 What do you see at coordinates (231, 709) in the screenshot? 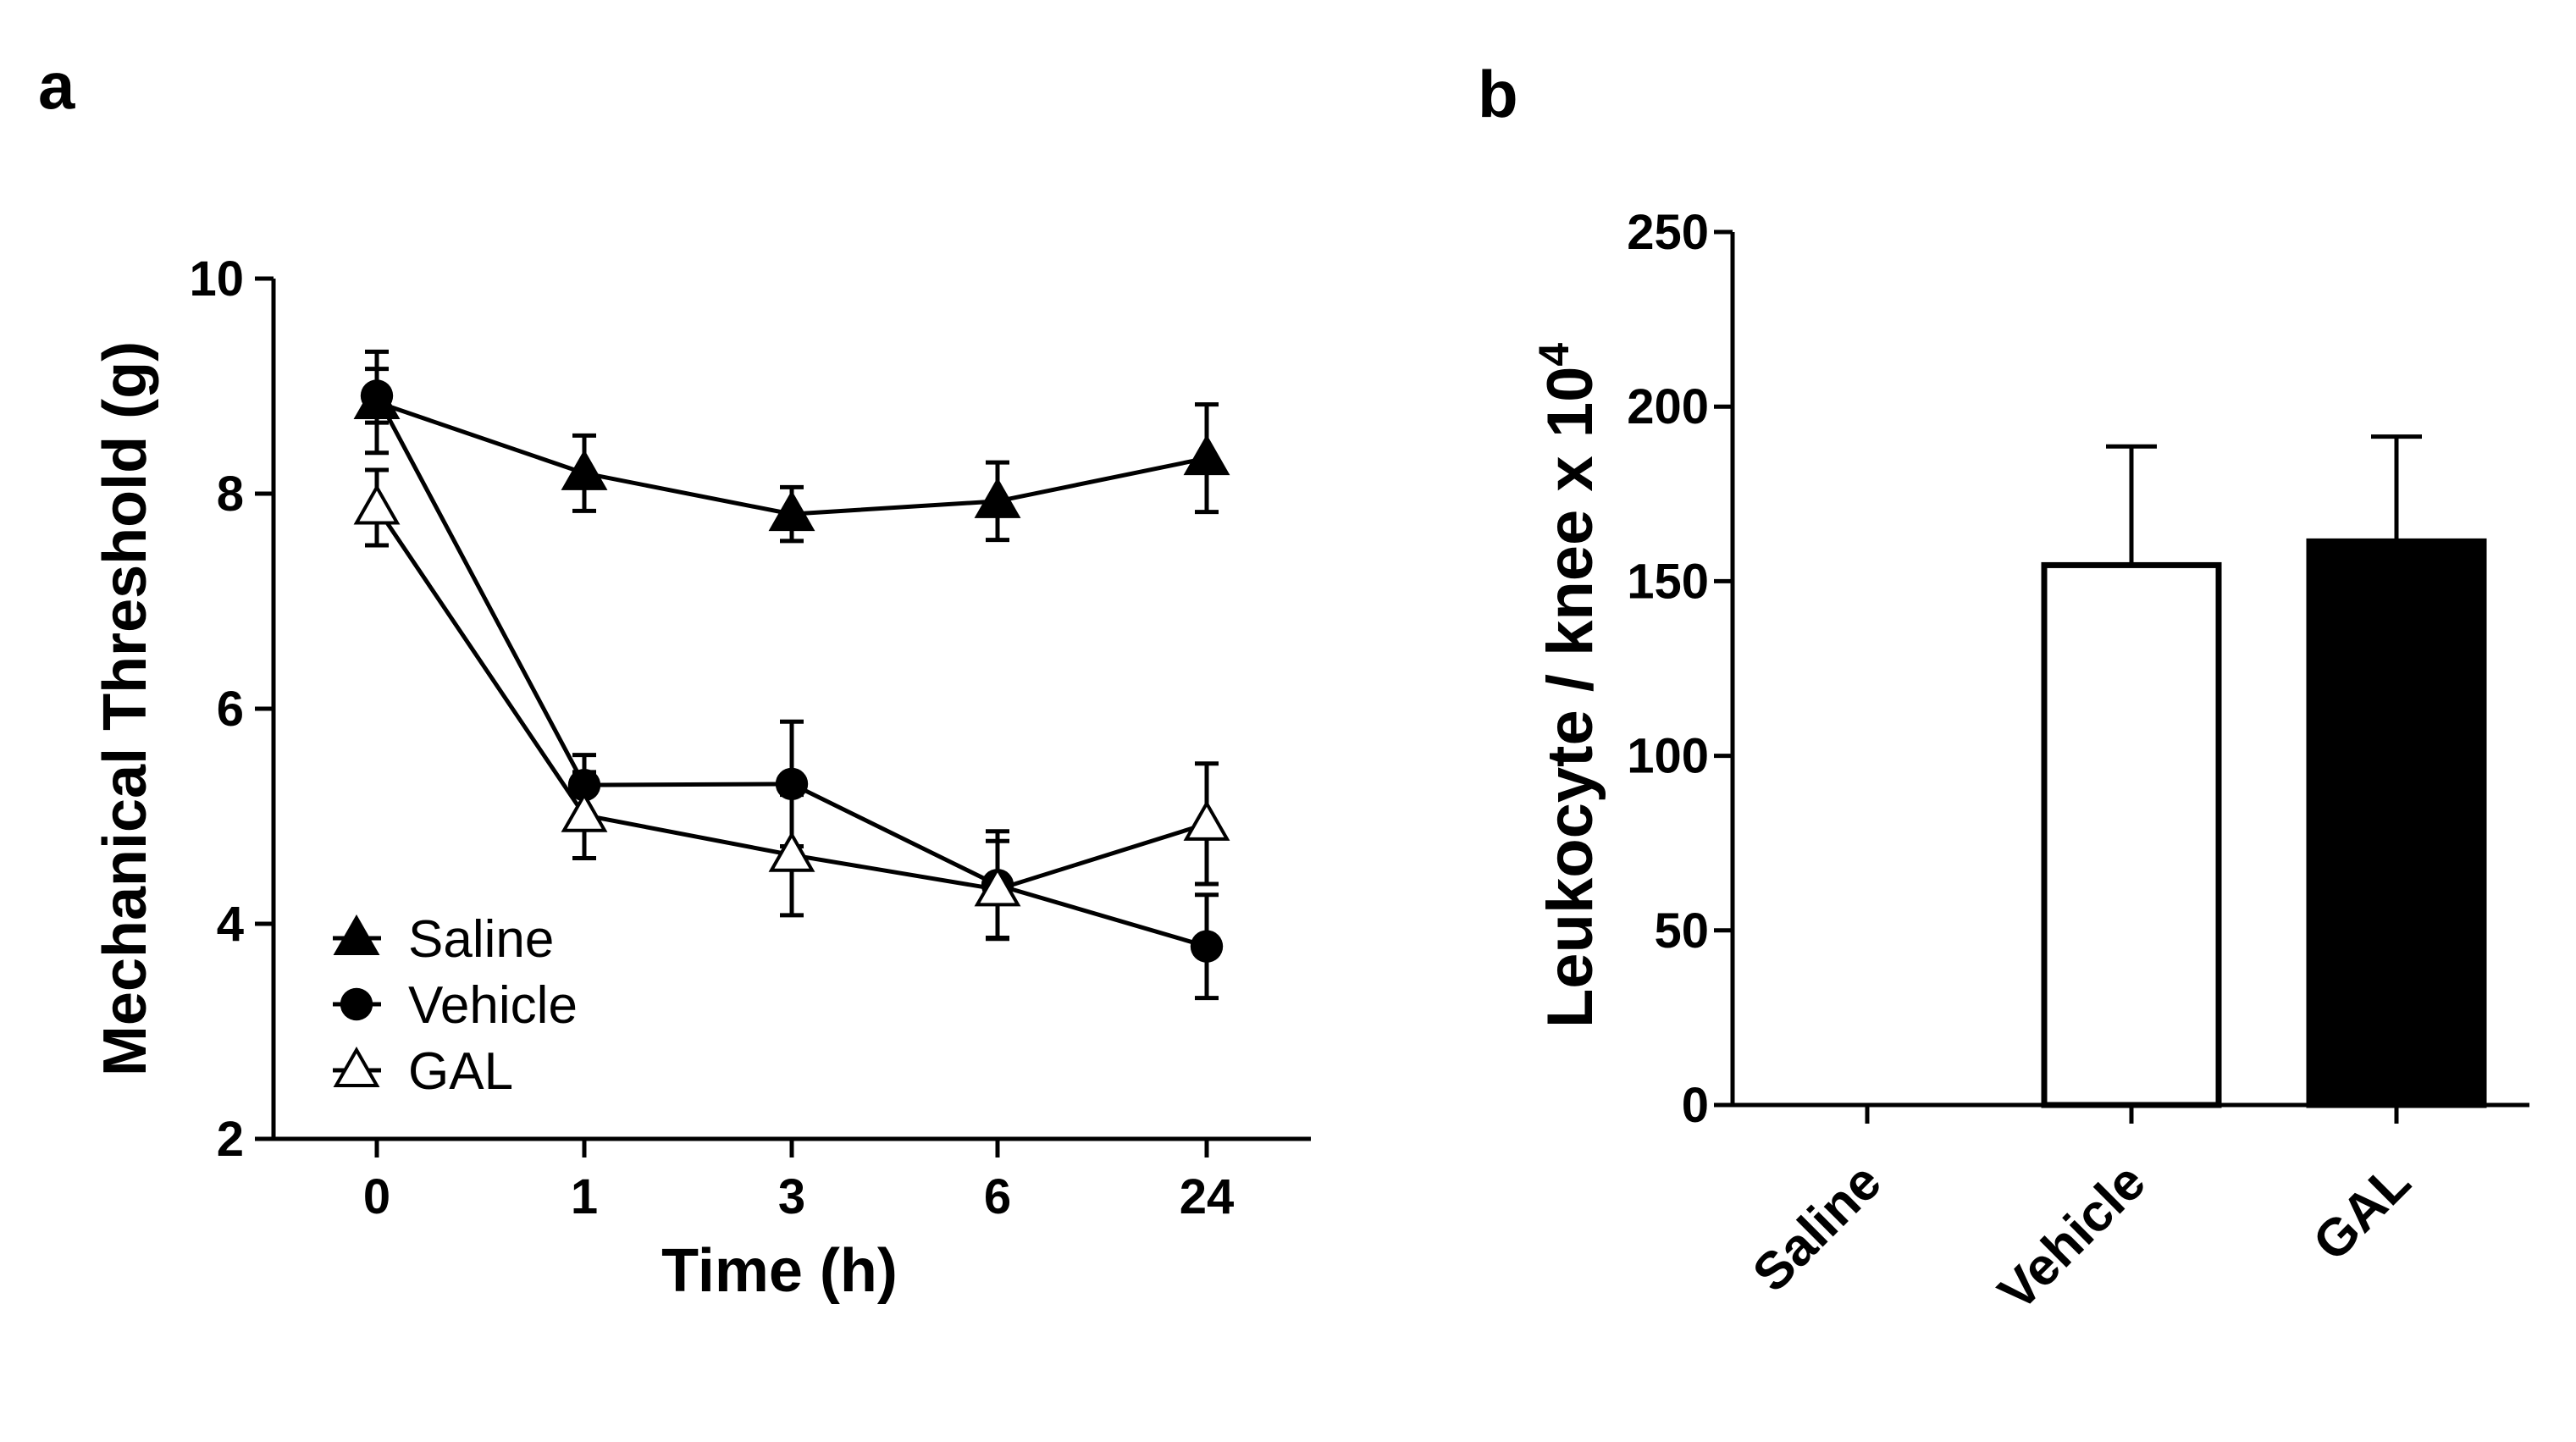
I see `y-tick-label: 6` at bounding box center [231, 709].